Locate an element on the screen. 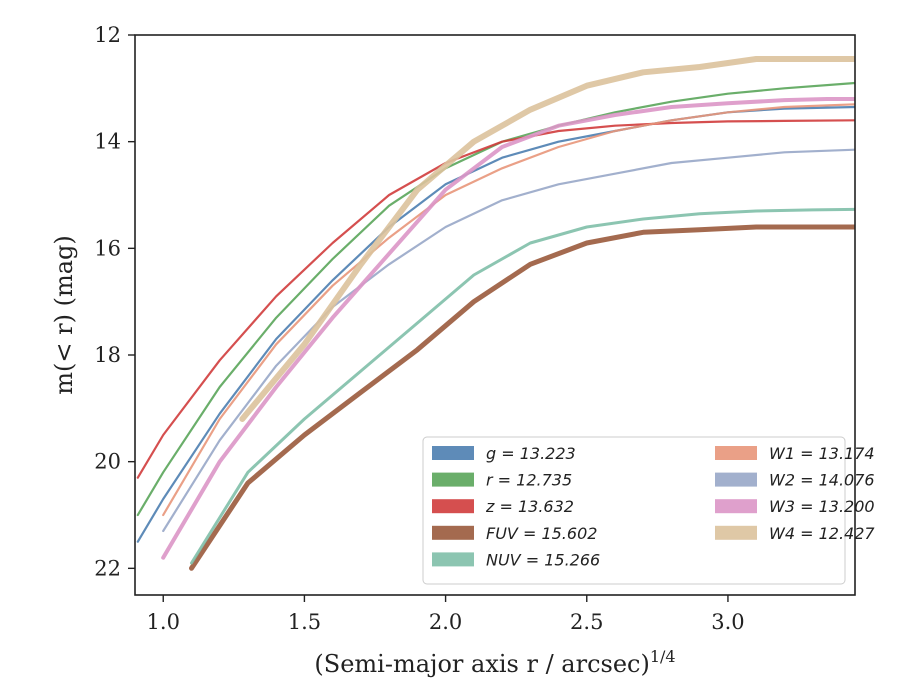 The height and width of the screenshot is (700, 900). y-tick-label-2: 16 is located at coordinates (107, 248).